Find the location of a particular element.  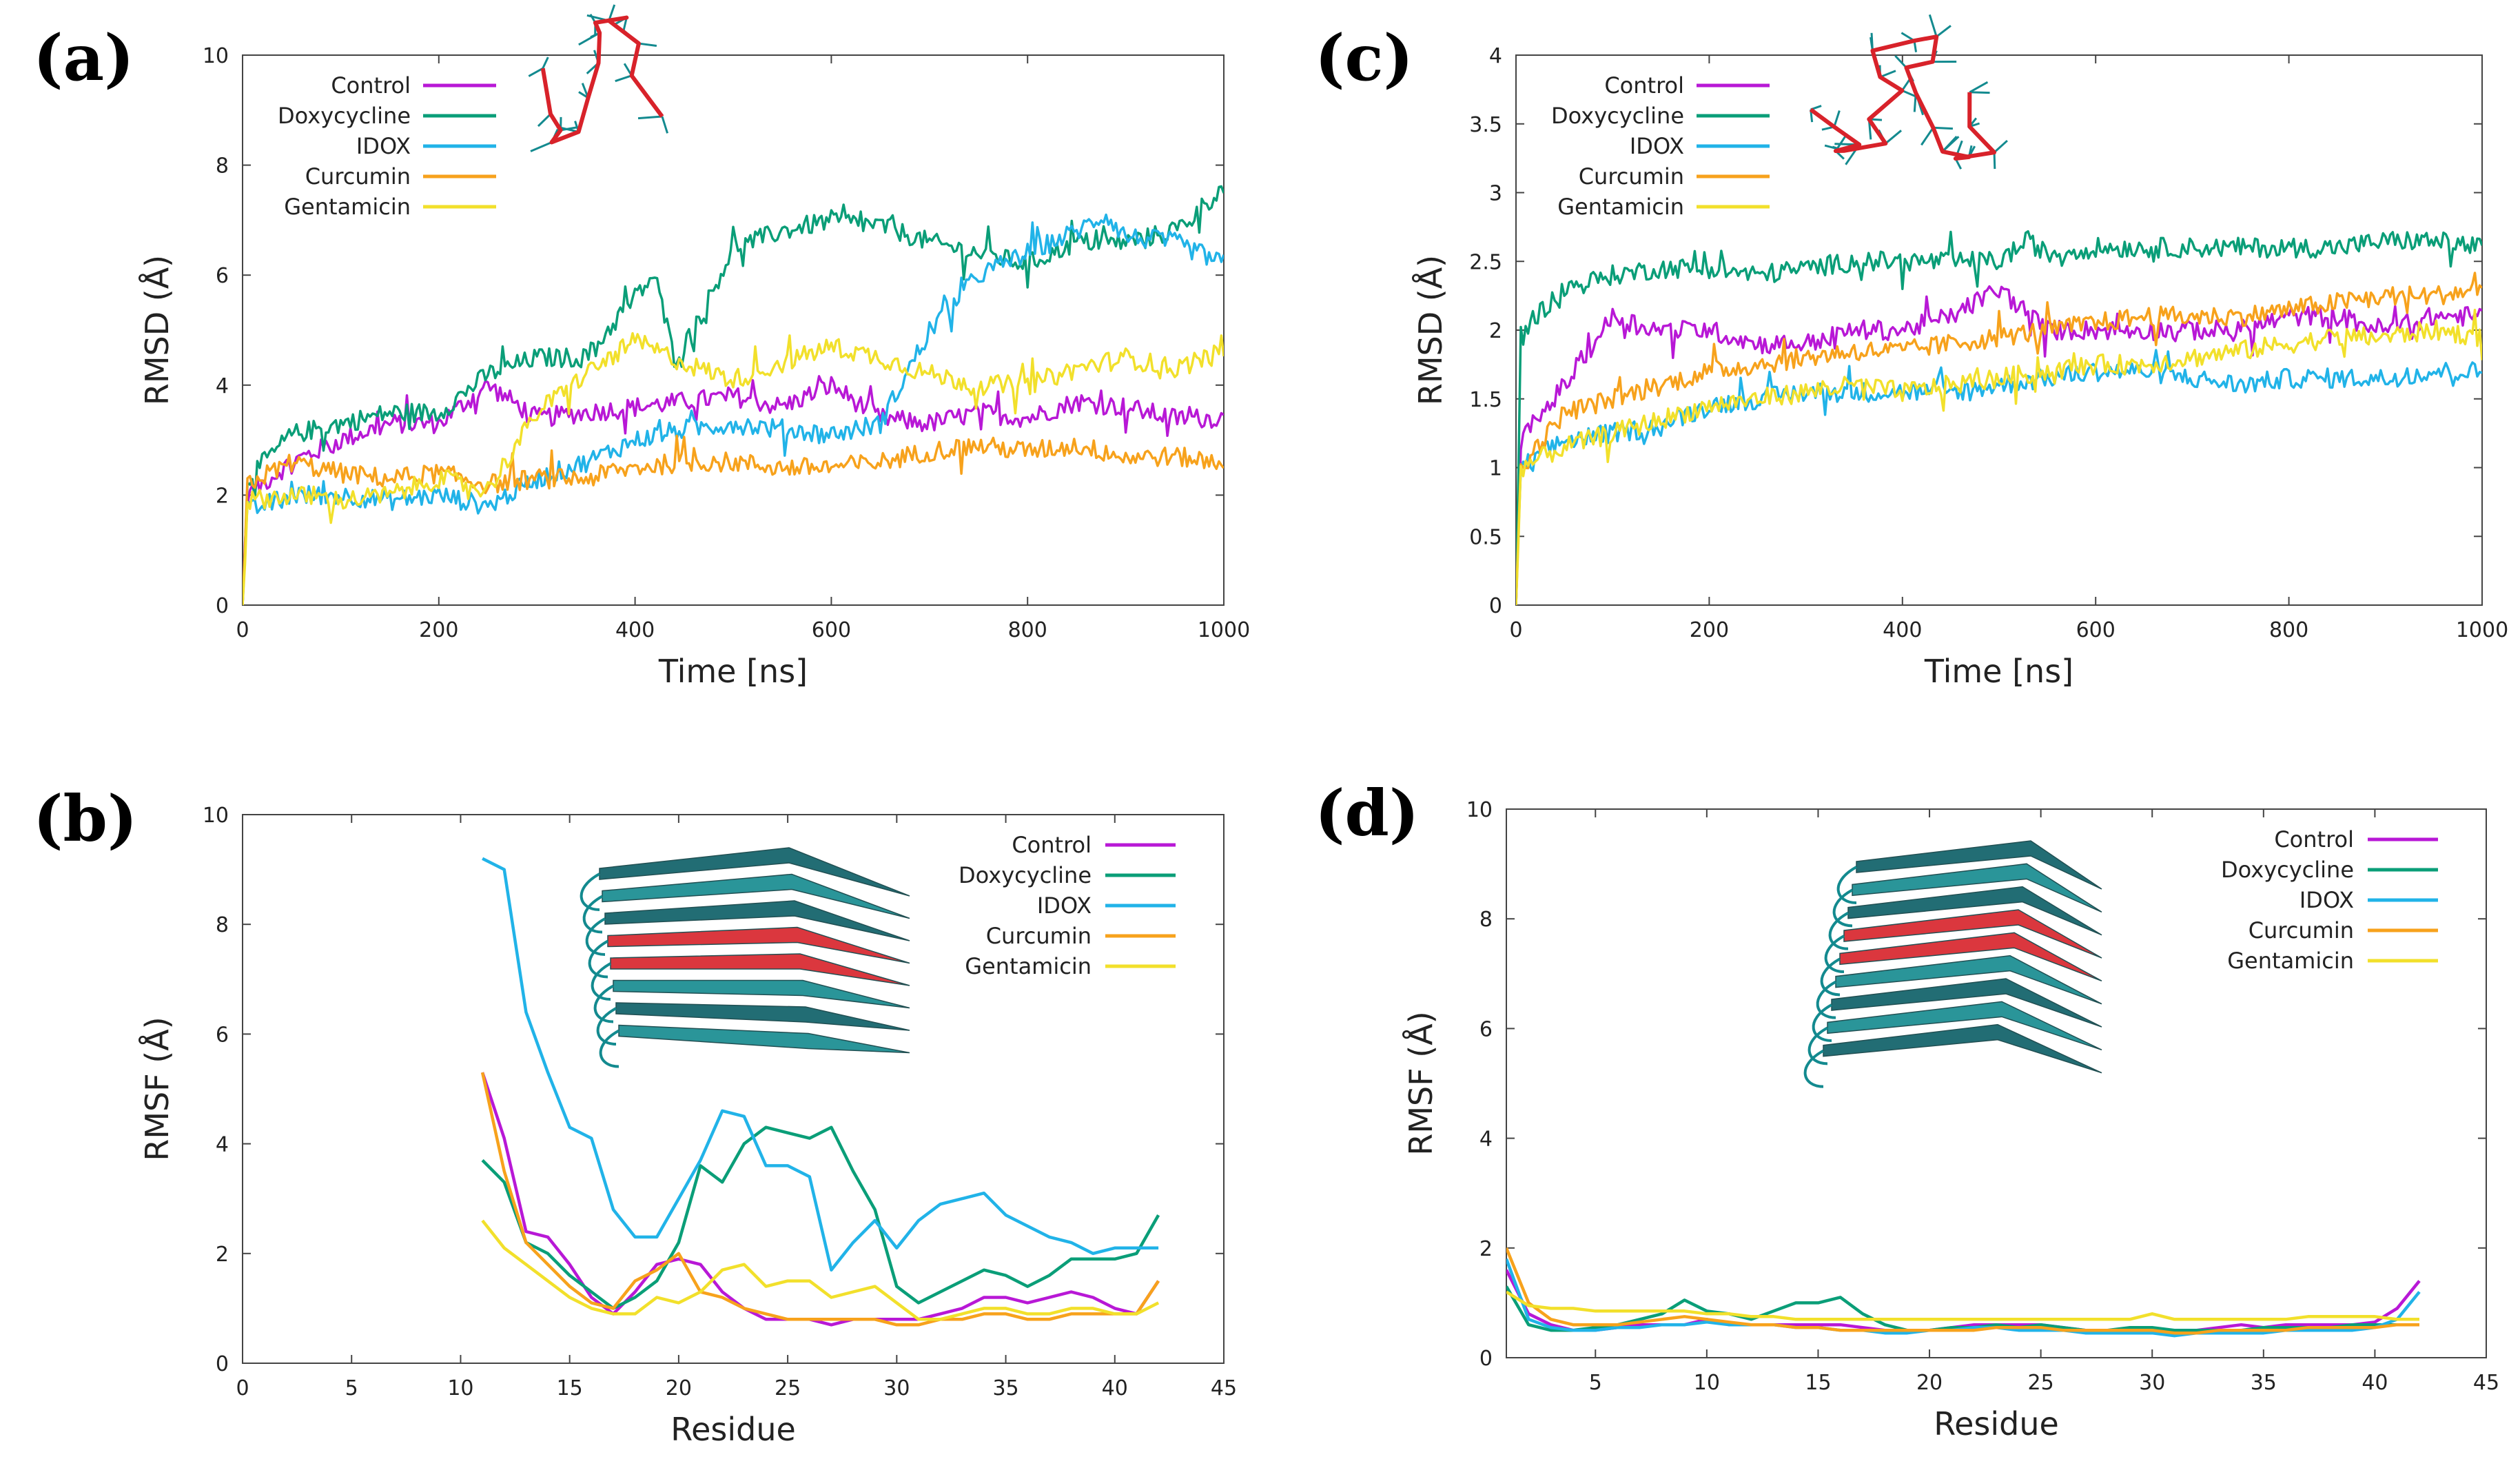

x-axis-label: Time [ns] is located at coordinates (733, 671).